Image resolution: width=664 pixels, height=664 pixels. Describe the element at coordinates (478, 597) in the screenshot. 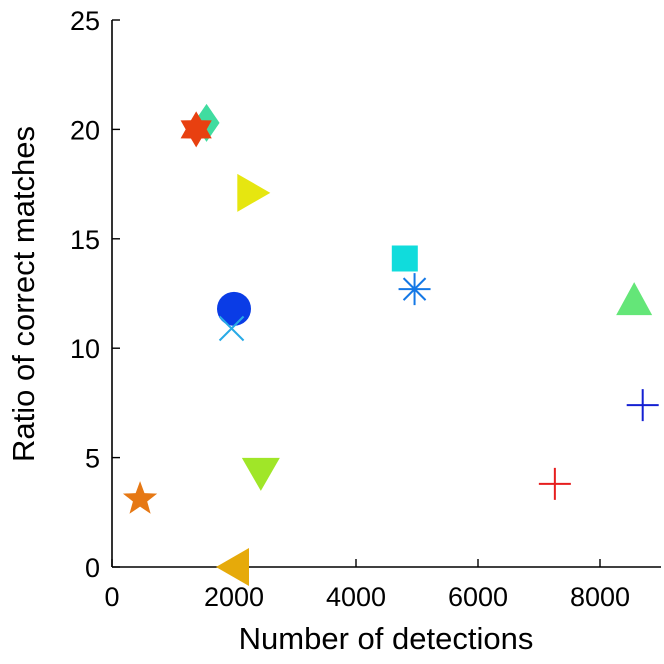

I see `x-tick-label: 6000` at that location.